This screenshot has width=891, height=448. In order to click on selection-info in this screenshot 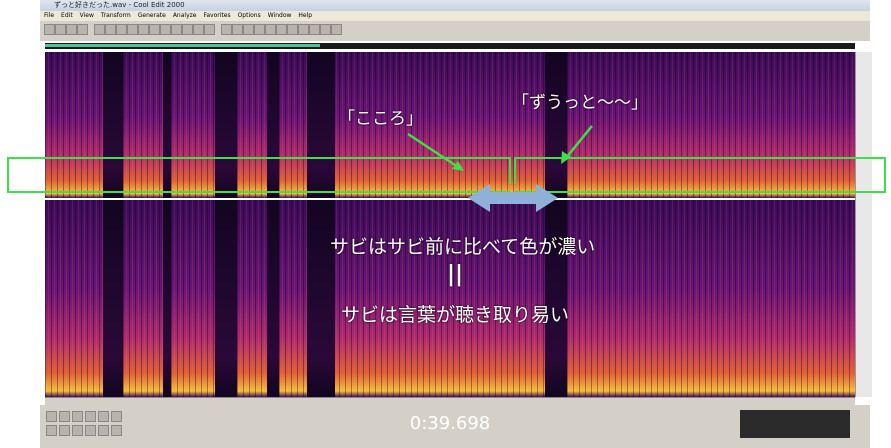, I will do `click(795, 424)`.